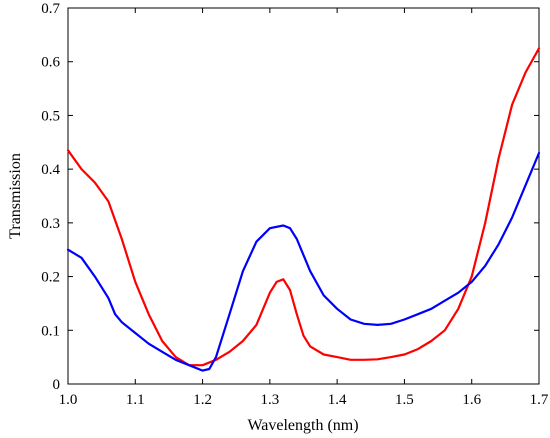  What do you see at coordinates (135, 400) in the screenshot?
I see `x-tick-label: 1.1` at bounding box center [135, 400].